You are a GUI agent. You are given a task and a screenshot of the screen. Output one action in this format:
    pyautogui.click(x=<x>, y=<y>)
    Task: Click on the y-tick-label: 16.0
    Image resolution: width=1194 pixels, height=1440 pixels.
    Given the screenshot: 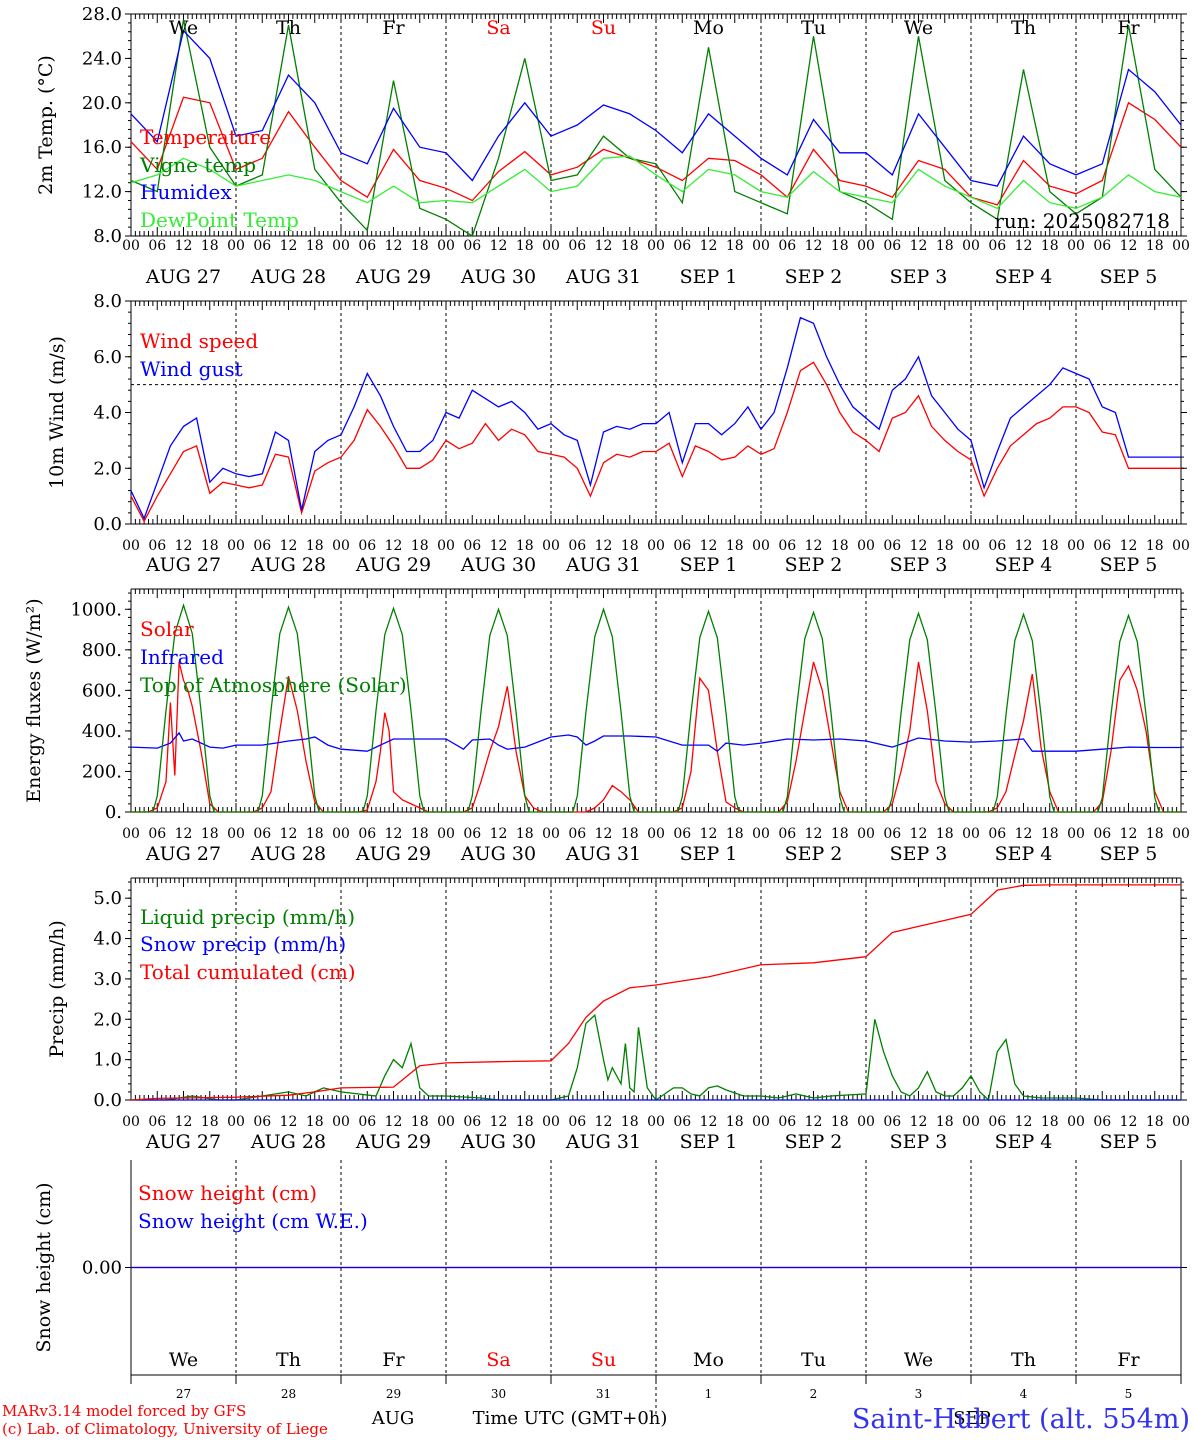 What is the action you would take?
    pyautogui.click(x=102, y=147)
    